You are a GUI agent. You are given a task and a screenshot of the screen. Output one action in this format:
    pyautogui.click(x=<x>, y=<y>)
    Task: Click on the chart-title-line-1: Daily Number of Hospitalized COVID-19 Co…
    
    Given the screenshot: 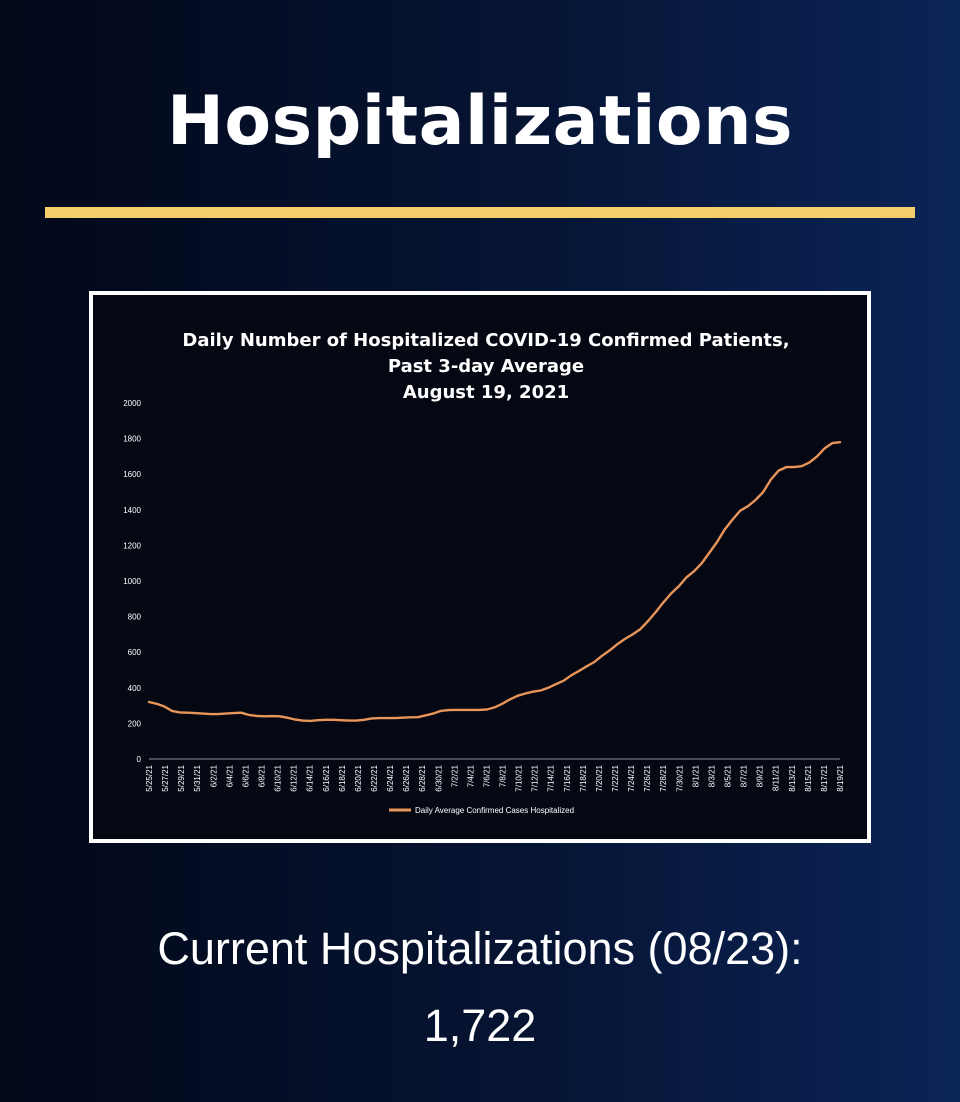 What is the action you would take?
    pyautogui.click(x=485, y=340)
    